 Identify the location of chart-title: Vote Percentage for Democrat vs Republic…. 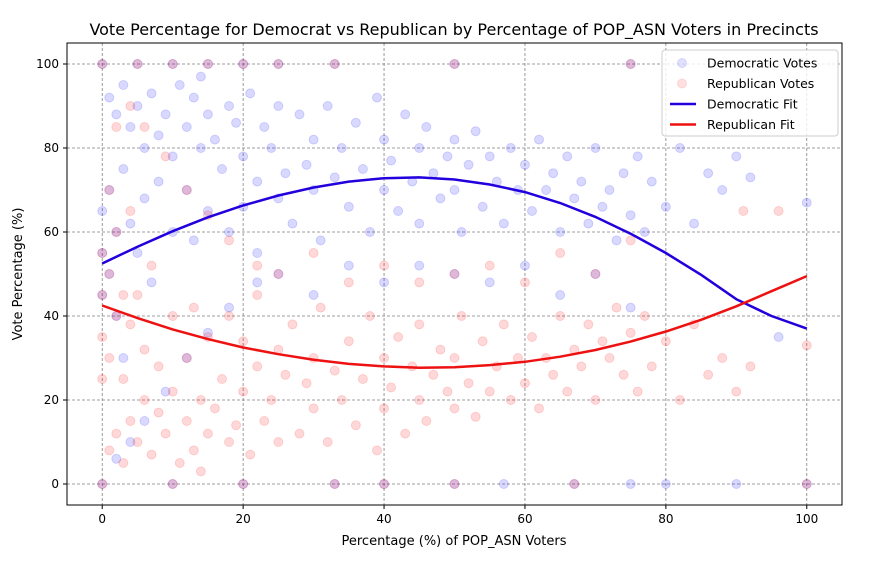
(453, 30).